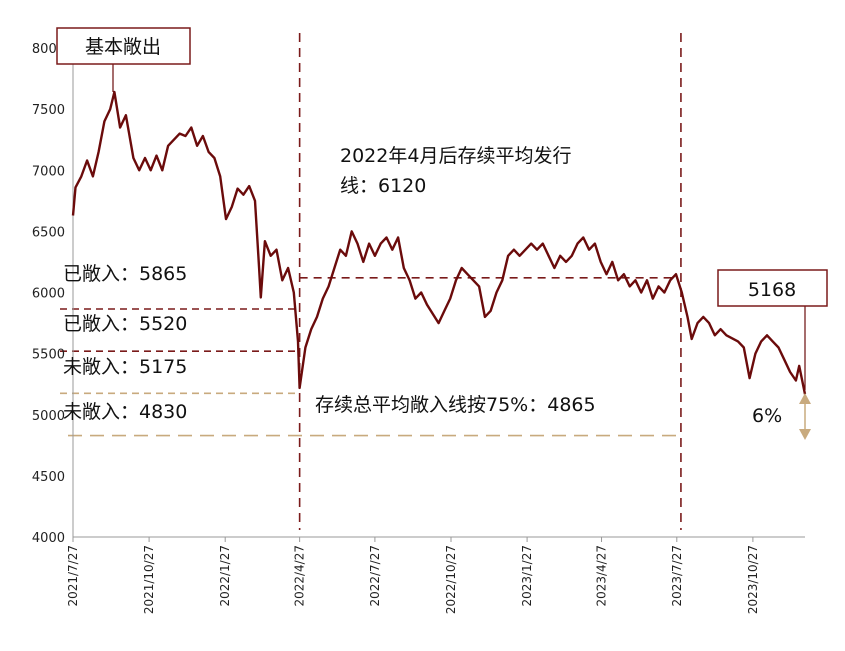 The image size is (845, 651). Describe the element at coordinates (48, 294) in the screenshot. I see `y-tick-label: 6000` at that location.